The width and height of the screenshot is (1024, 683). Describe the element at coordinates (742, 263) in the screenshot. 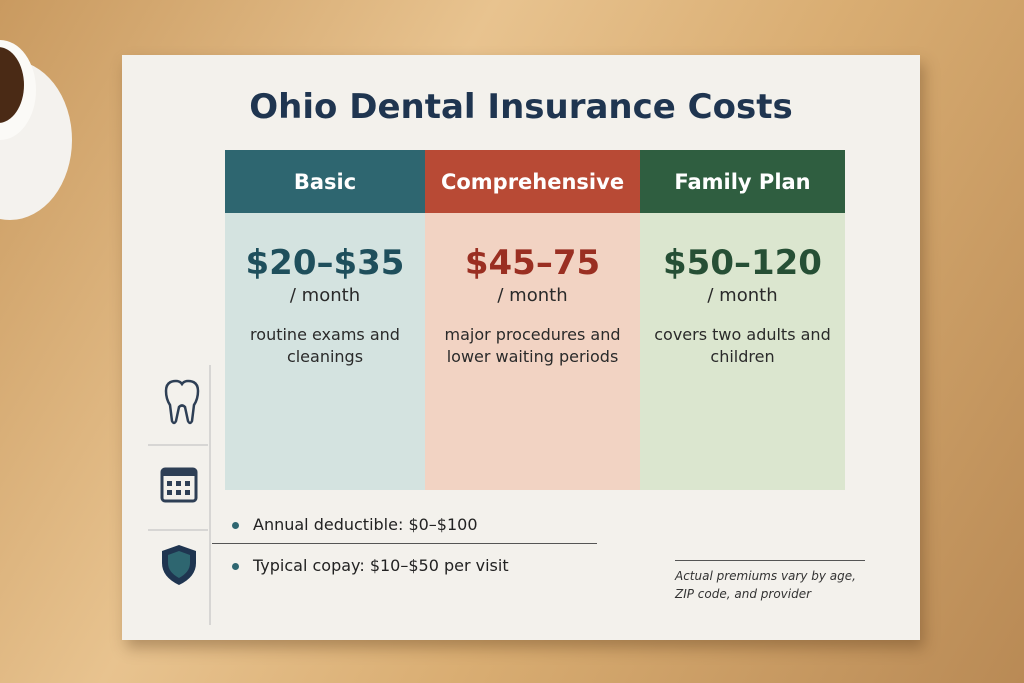

I see `plan-price: $50–120` at that location.